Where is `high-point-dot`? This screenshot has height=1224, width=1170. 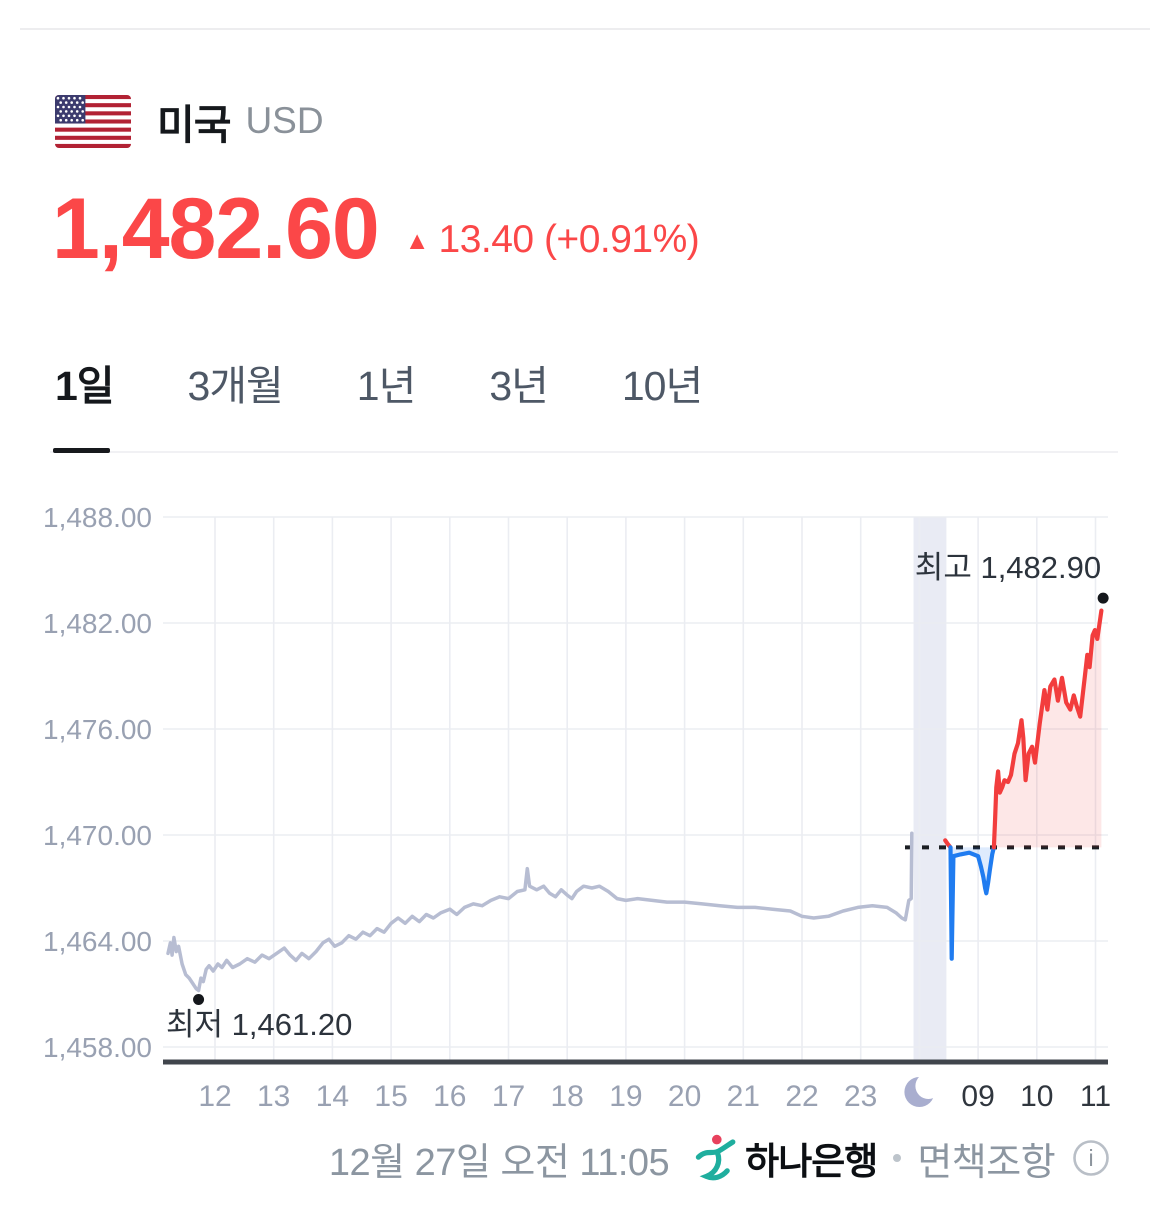 high-point-dot is located at coordinates (1103, 598).